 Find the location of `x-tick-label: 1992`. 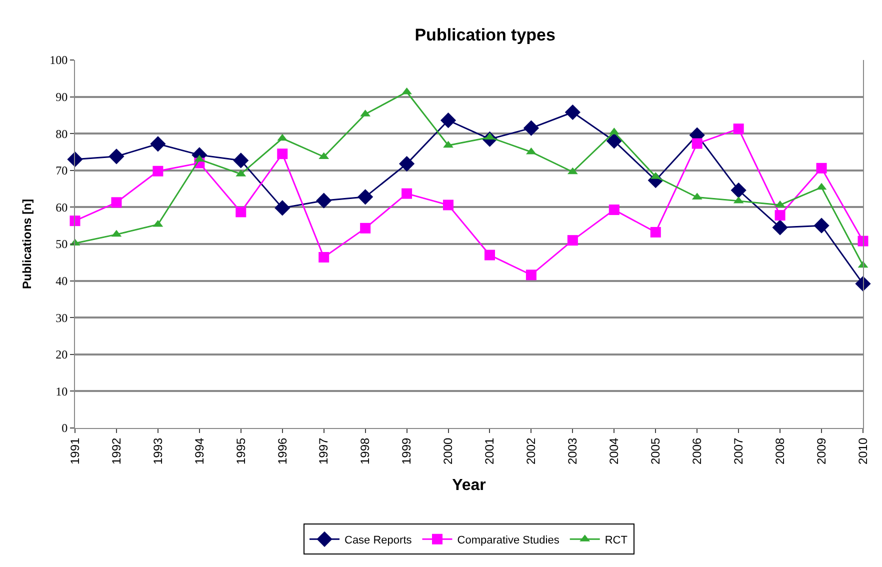

x-tick-label: 1992 is located at coordinates (116, 451).